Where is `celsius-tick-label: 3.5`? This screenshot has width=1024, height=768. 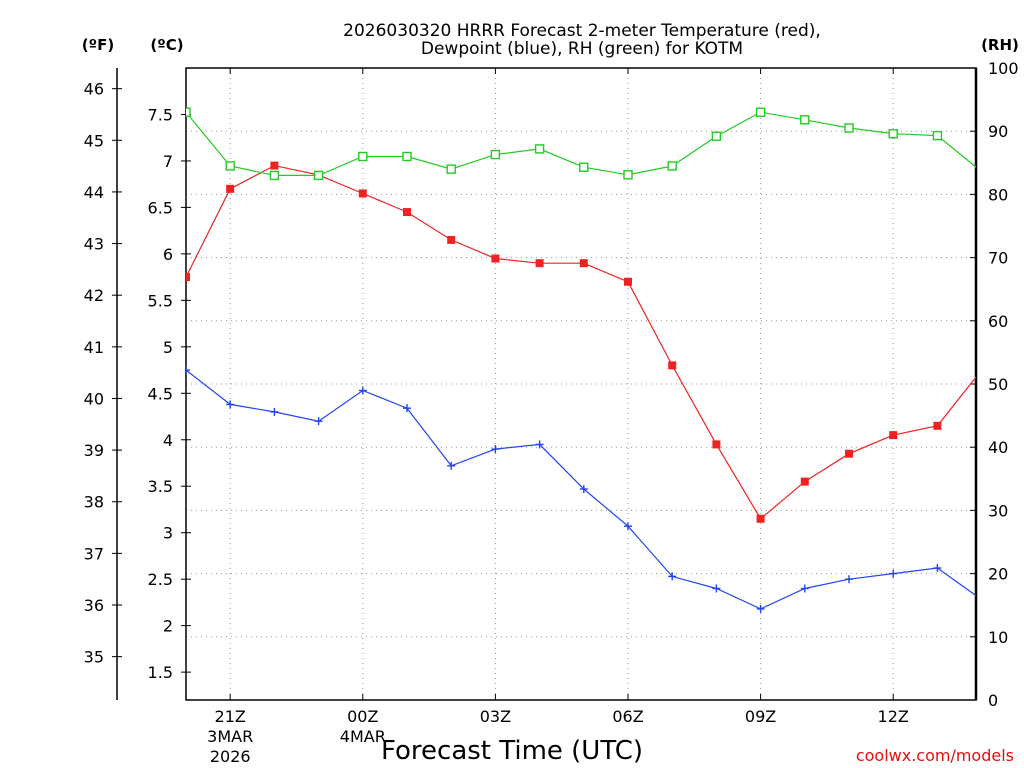 celsius-tick-label: 3.5 is located at coordinates (160, 486).